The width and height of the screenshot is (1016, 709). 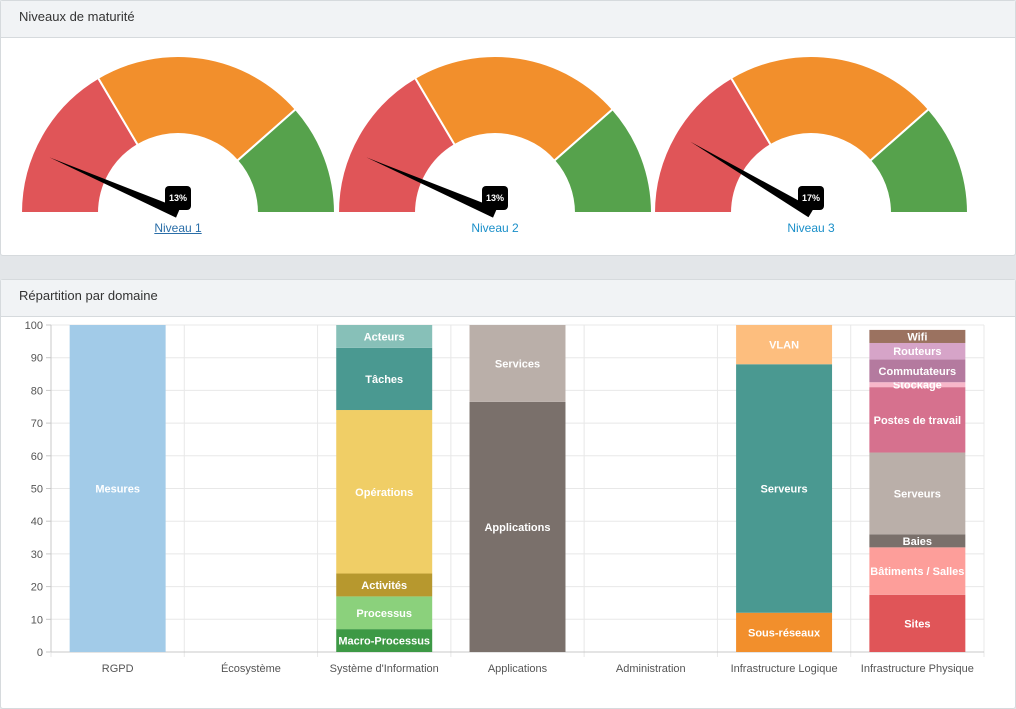 I want to click on bar-segment-label: Wifi, so click(x=917, y=337).